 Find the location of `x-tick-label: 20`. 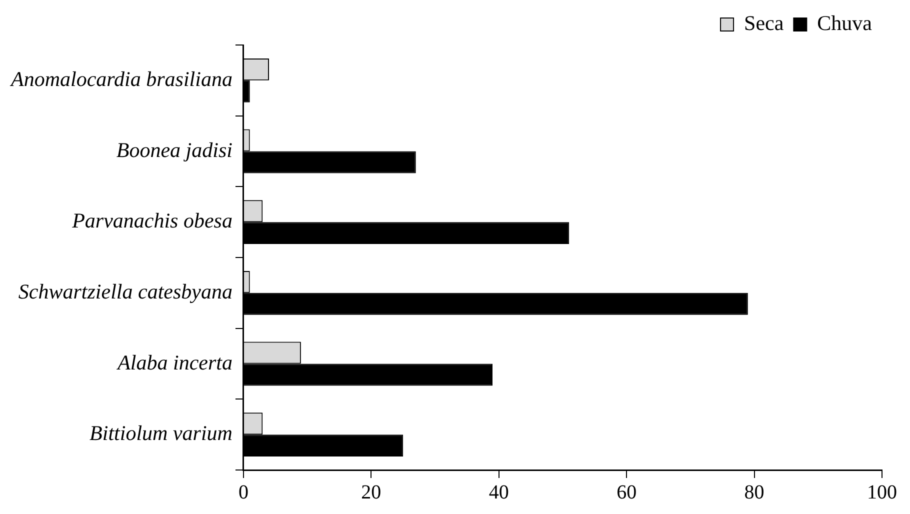

x-tick-label: 20 is located at coordinates (371, 492).